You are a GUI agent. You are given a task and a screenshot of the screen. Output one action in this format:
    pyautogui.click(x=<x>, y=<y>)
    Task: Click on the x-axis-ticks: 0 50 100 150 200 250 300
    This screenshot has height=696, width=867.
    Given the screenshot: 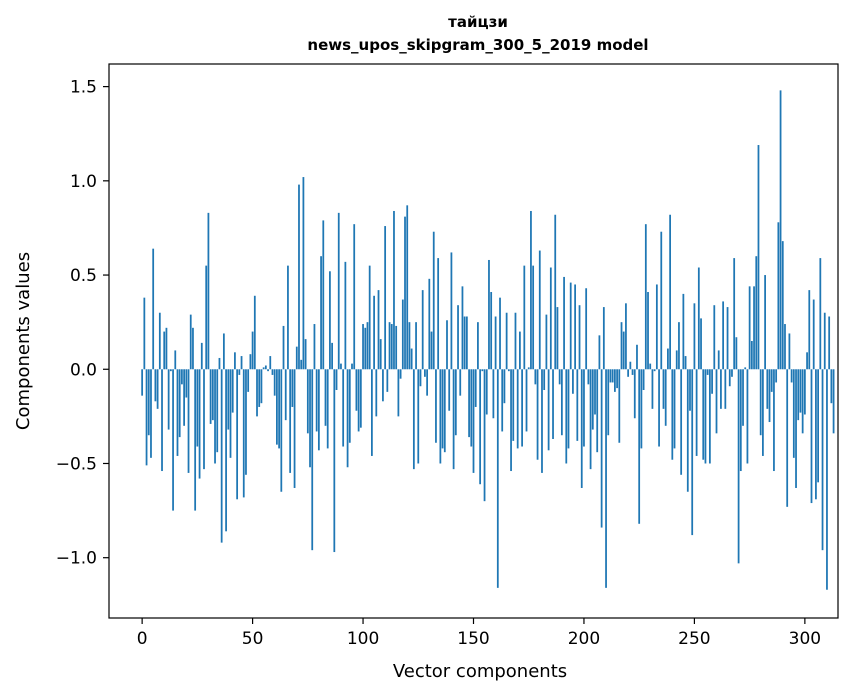 What is the action you would take?
    pyautogui.click(x=479, y=633)
    